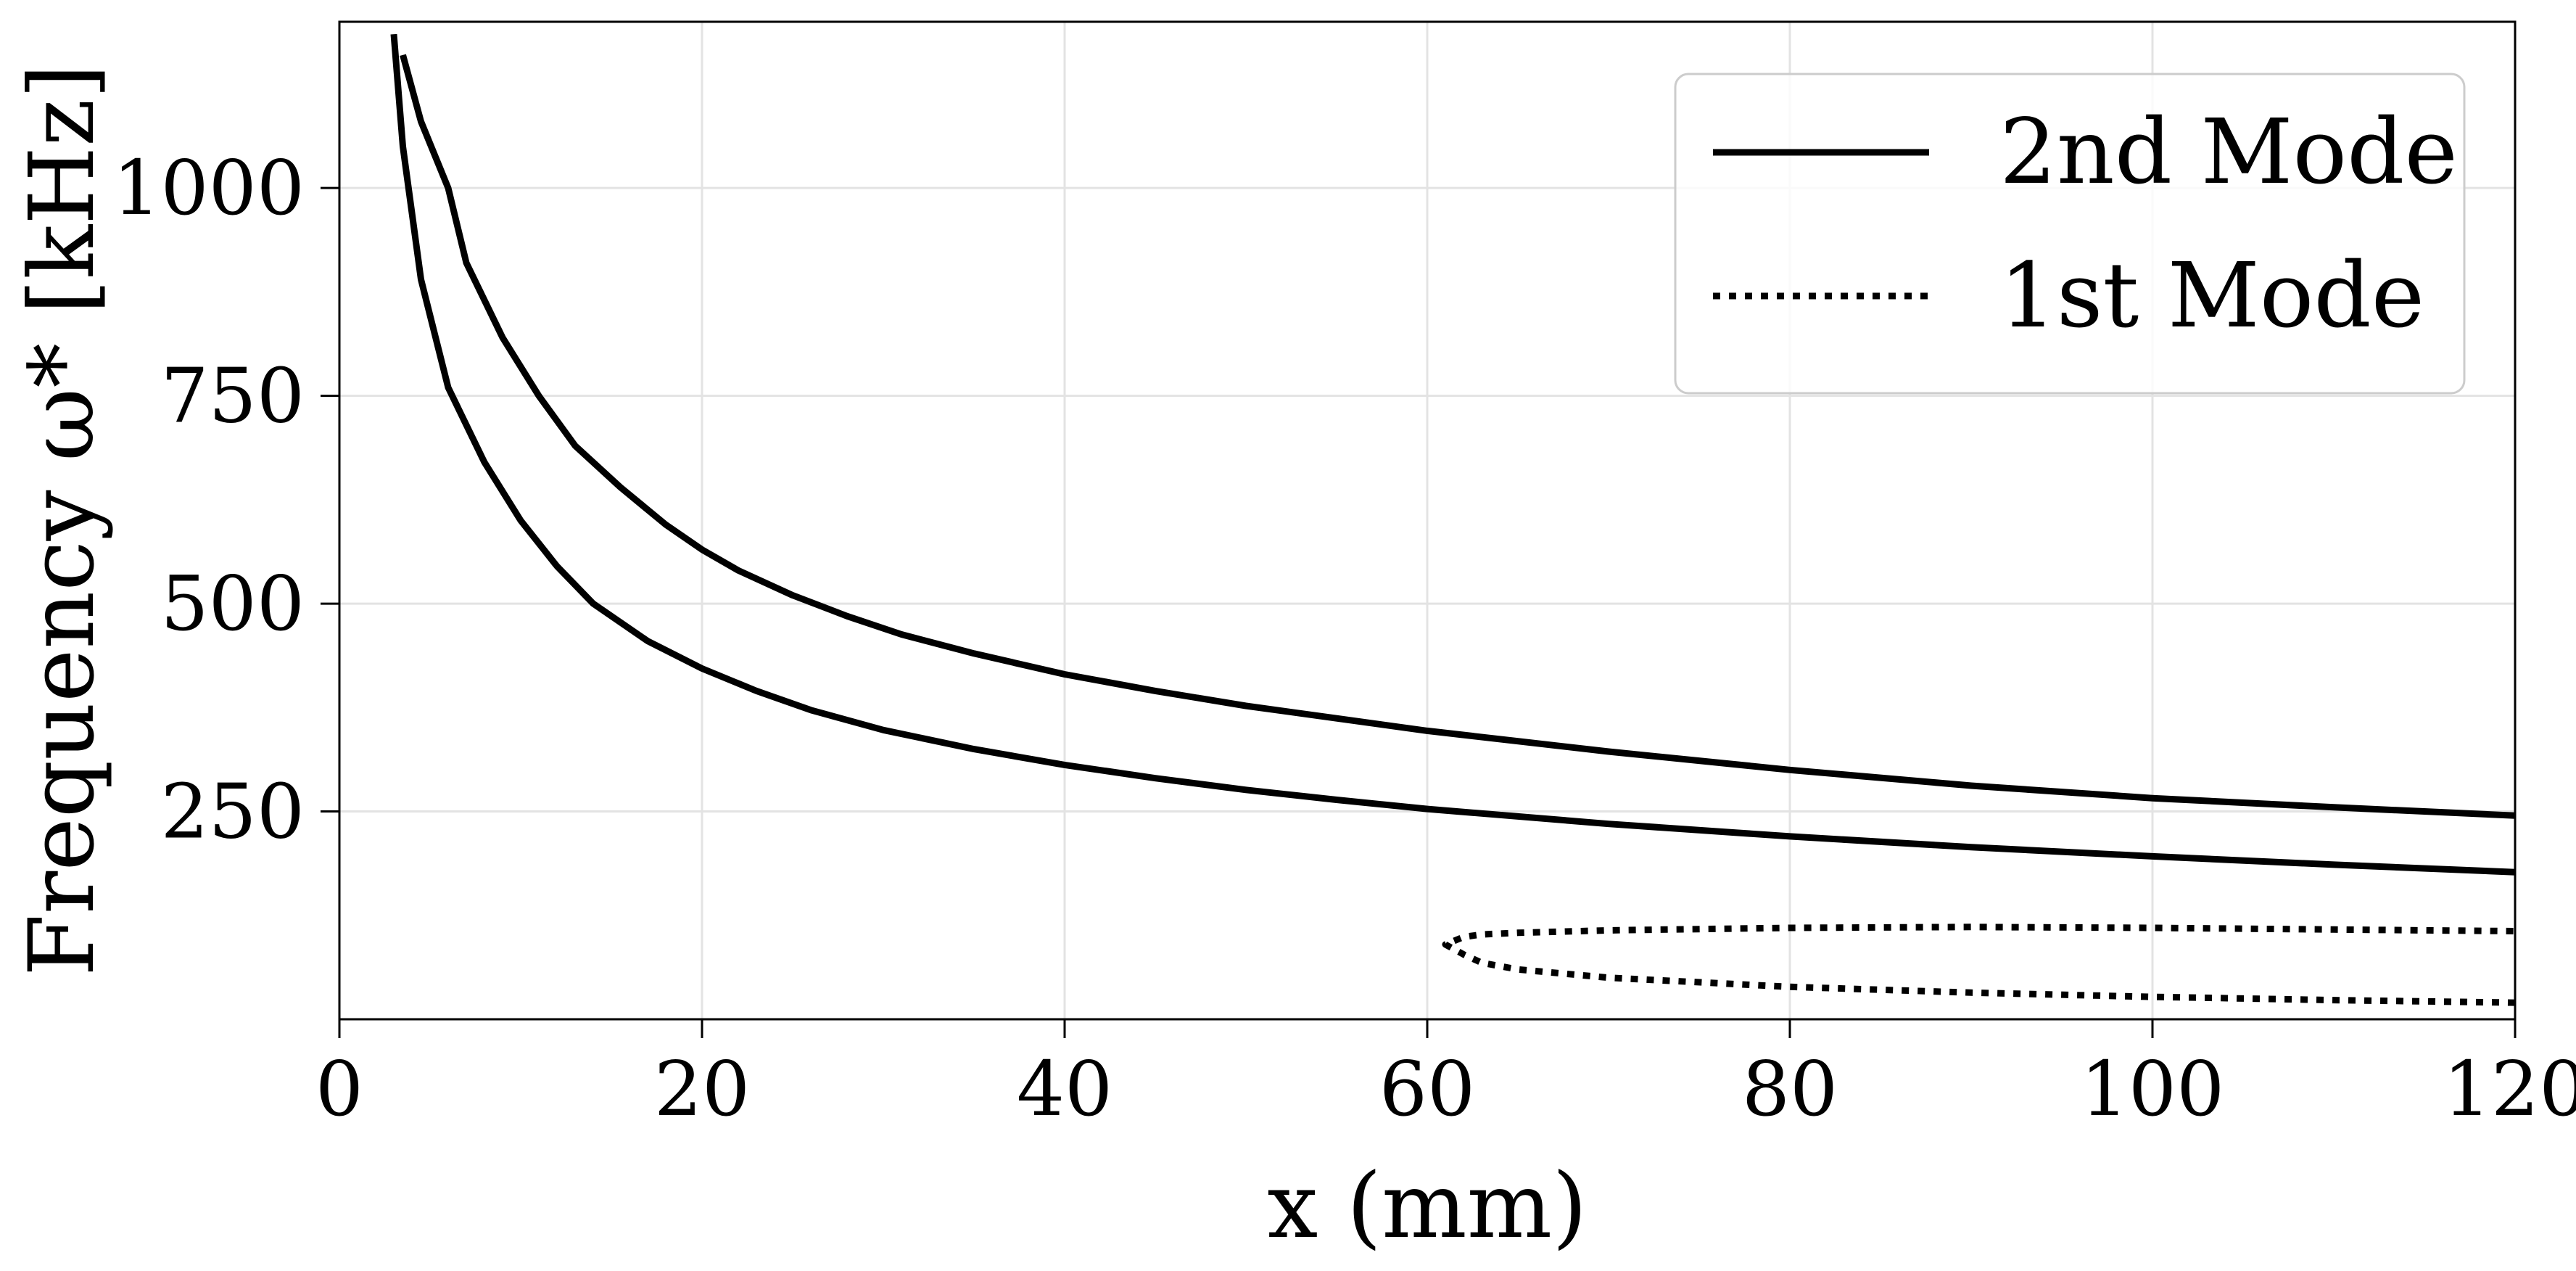 The width and height of the screenshot is (2576, 1271). Describe the element at coordinates (62, 520) in the screenshot. I see `y-axis-label: Frequency ω* [kHz]` at that location.